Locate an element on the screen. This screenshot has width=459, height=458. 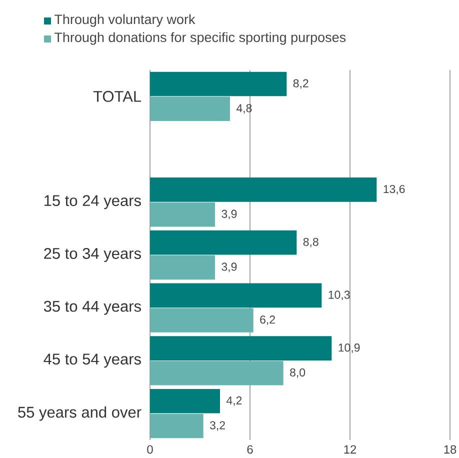
data-label: 8,8 is located at coordinates (310, 243).